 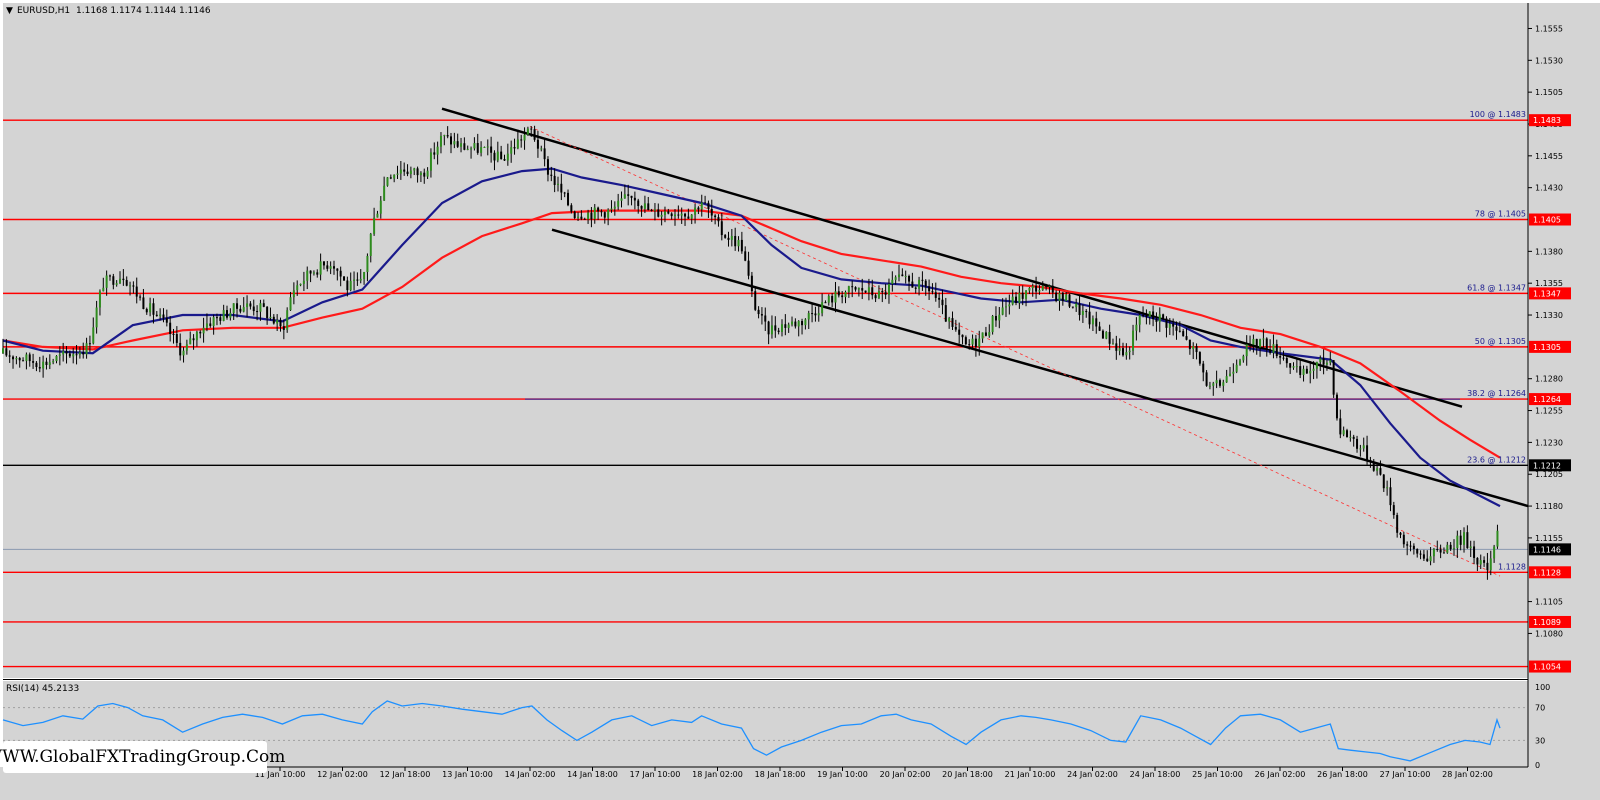 What do you see at coordinates (1537, 765) in the screenshot?
I see `rsi-scale-label: 0` at bounding box center [1537, 765].